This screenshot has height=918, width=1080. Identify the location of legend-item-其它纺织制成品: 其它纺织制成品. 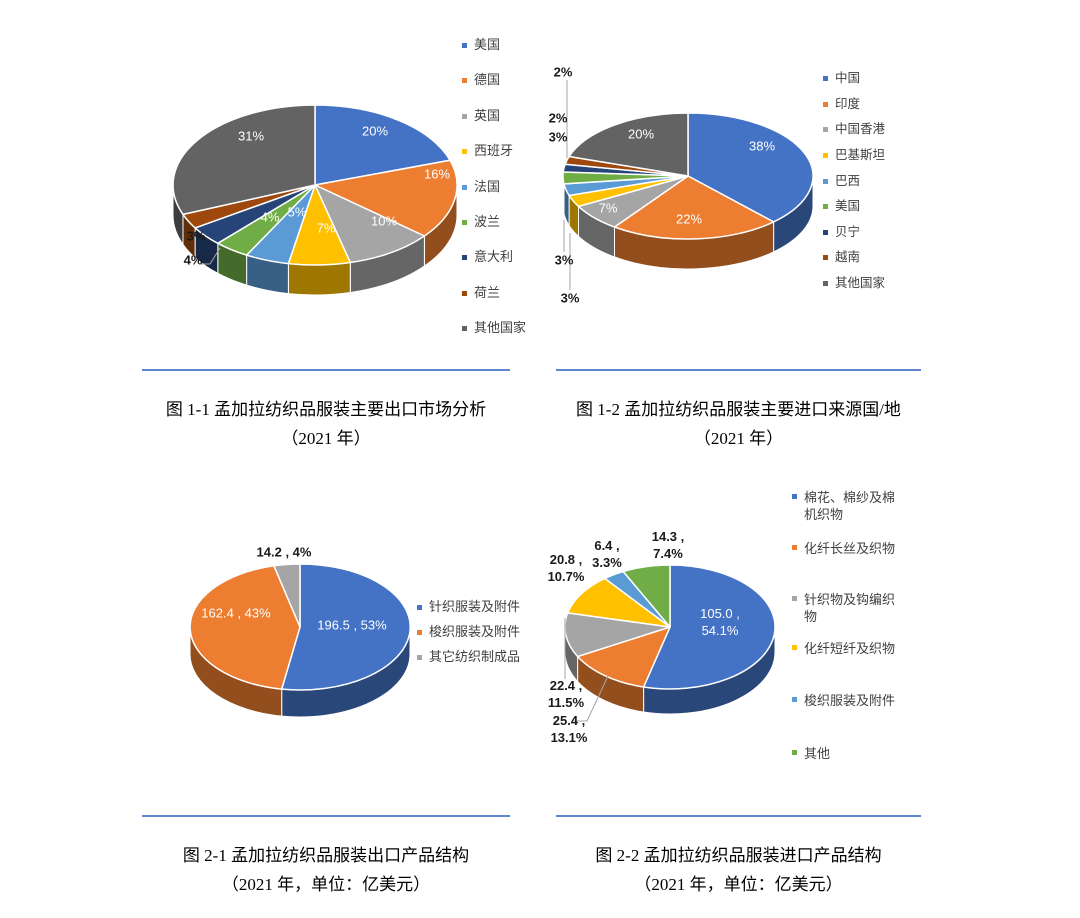
(477, 657).